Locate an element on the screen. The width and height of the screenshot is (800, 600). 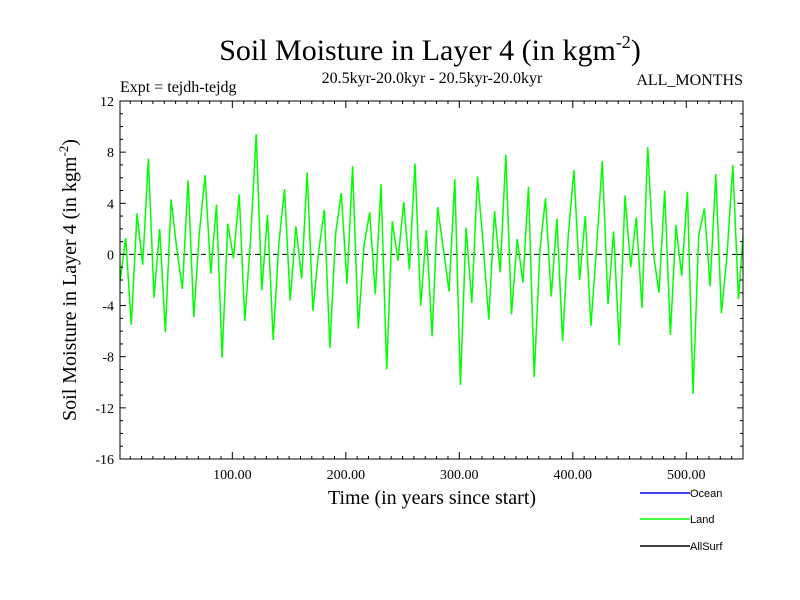
experiment-label: Expt = tejdh-tejdg is located at coordinates (178, 87).